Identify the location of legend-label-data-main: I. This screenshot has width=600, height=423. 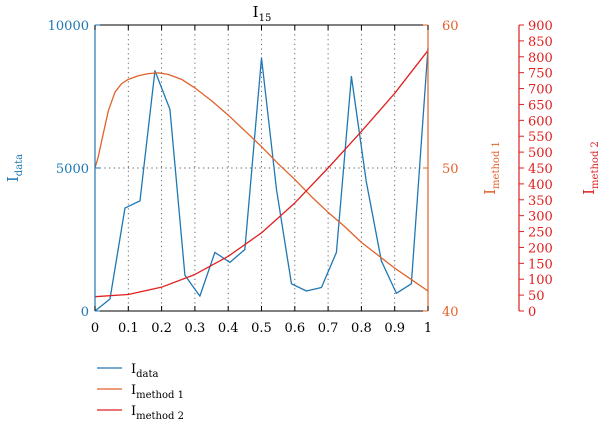
(133, 369).